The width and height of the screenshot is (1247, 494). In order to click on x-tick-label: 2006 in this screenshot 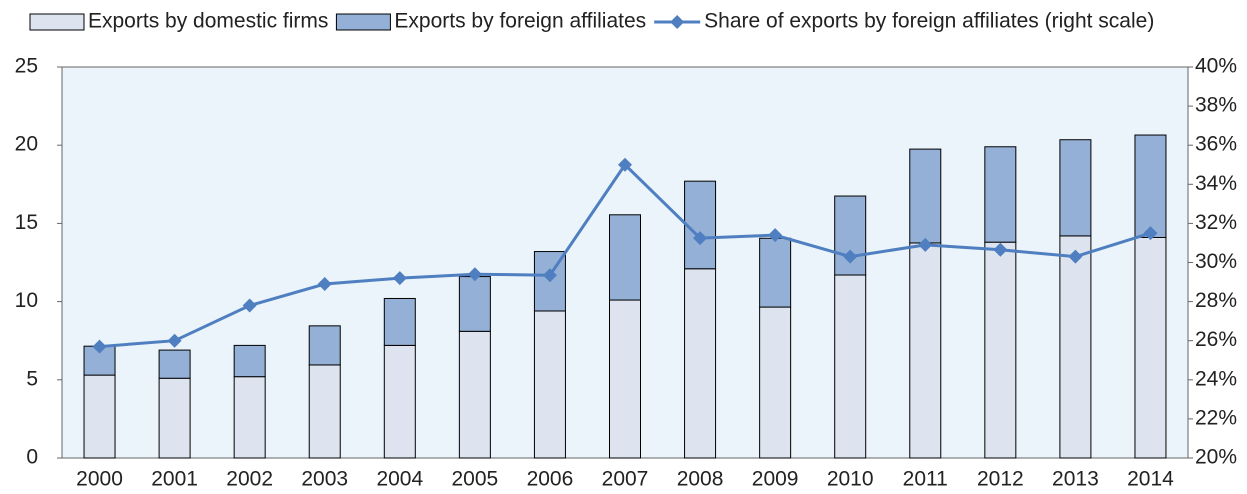, I will do `click(550, 479)`.